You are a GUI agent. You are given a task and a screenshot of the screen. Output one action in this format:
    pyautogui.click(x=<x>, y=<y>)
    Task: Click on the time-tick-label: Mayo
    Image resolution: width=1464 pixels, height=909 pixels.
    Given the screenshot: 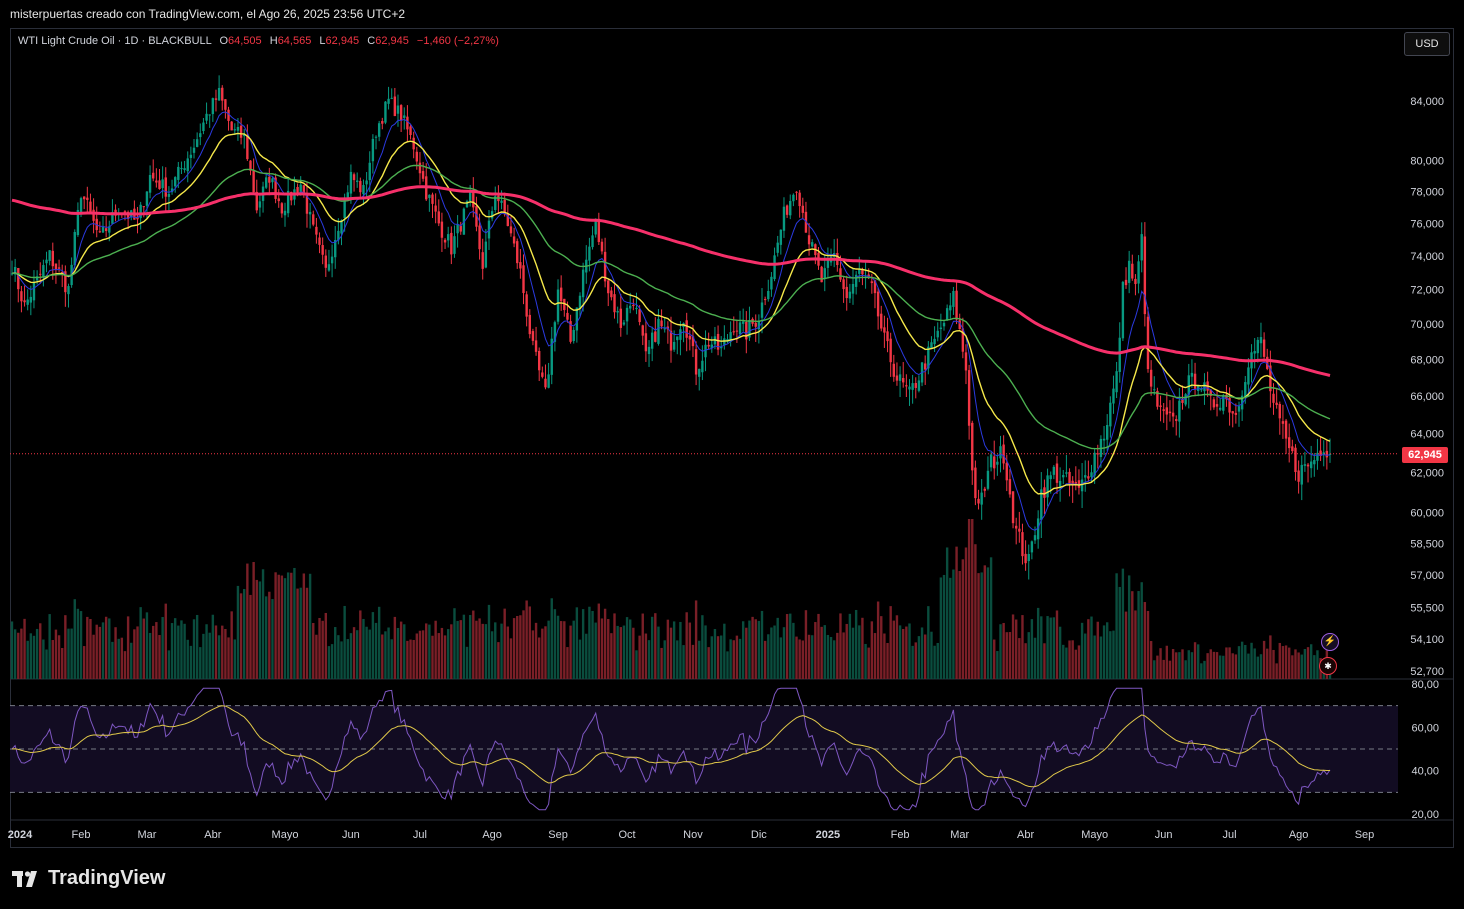 What is the action you would take?
    pyautogui.click(x=285, y=835)
    